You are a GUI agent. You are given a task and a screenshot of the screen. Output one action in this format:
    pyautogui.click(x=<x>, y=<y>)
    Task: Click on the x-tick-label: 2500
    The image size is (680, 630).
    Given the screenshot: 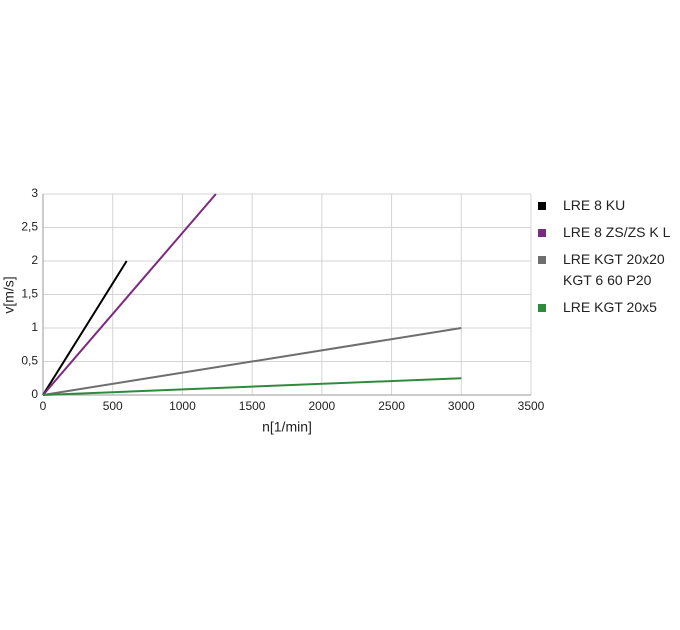 What is the action you would take?
    pyautogui.click(x=391, y=406)
    